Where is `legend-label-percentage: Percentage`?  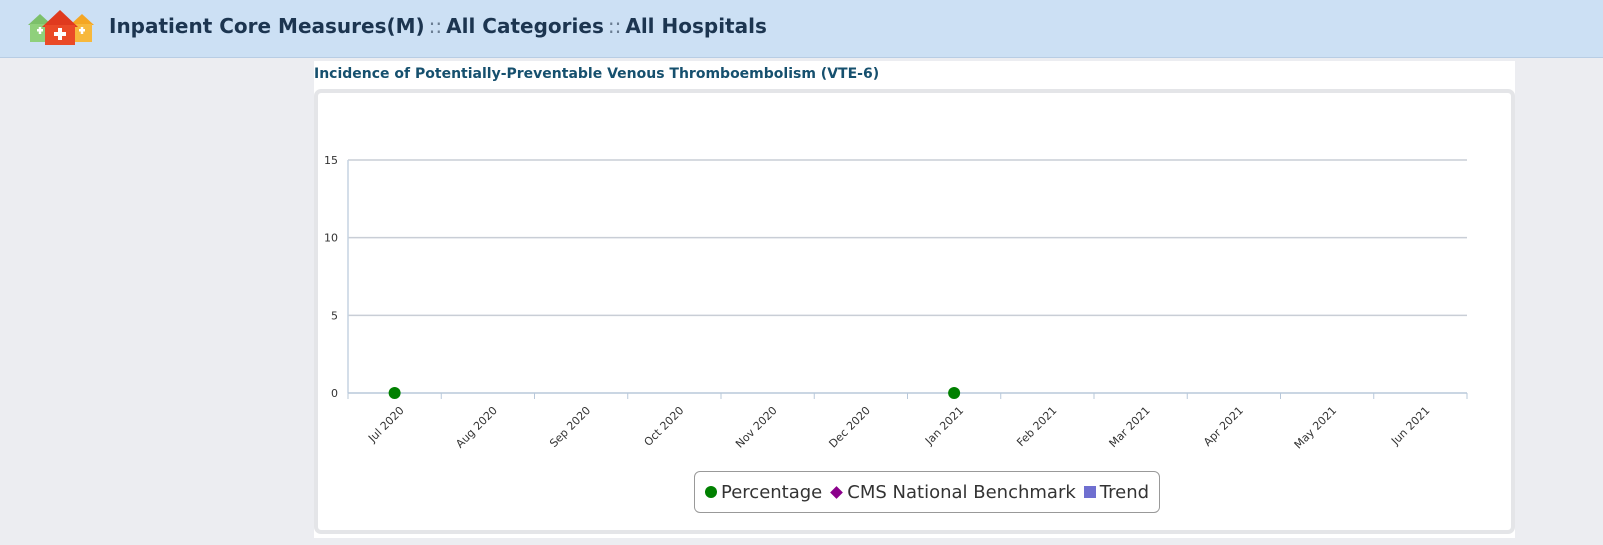
legend-label-percentage: Percentage is located at coordinates (772, 492).